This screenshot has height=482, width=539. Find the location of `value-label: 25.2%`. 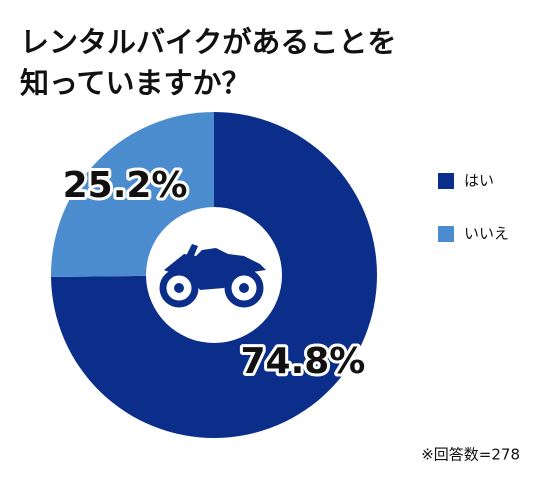

value-label: 25.2% is located at coordinates (125, 185).